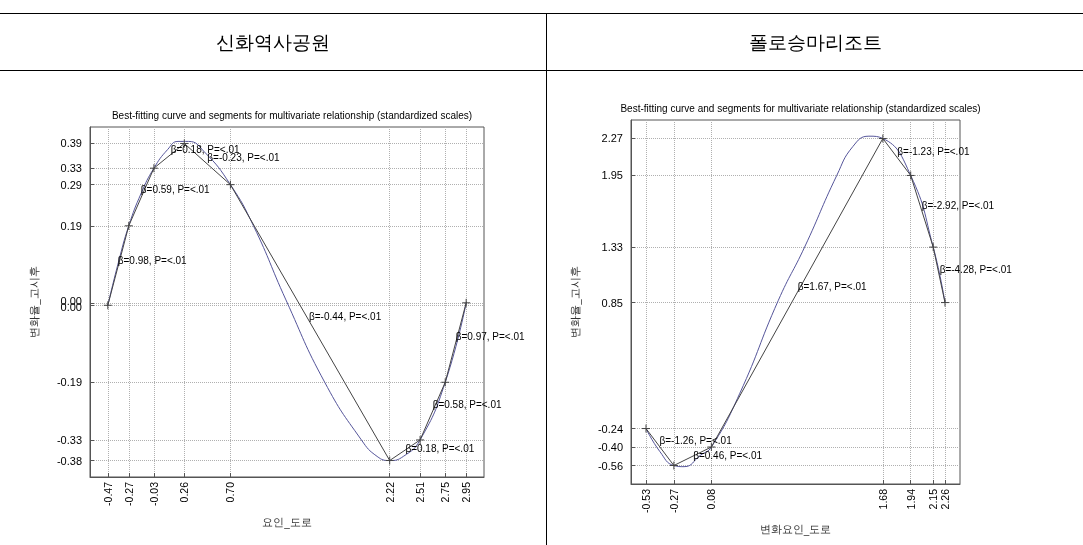 The image size is (1083, 545). I want to click on x-tick-label: 2.22, so click(389, 492).